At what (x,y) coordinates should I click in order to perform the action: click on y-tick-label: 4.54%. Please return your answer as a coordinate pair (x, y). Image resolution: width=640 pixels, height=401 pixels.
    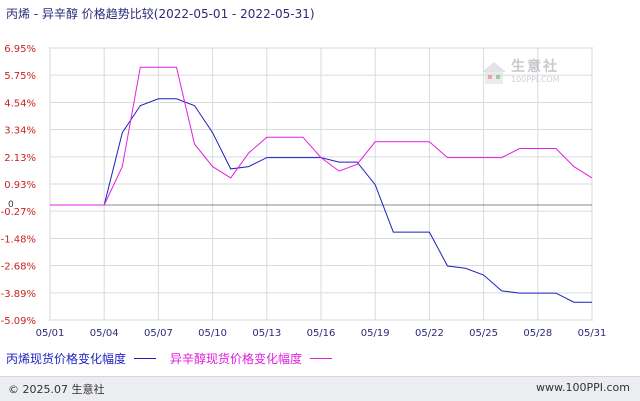
    Looking at the image, I should click on (20, 103).